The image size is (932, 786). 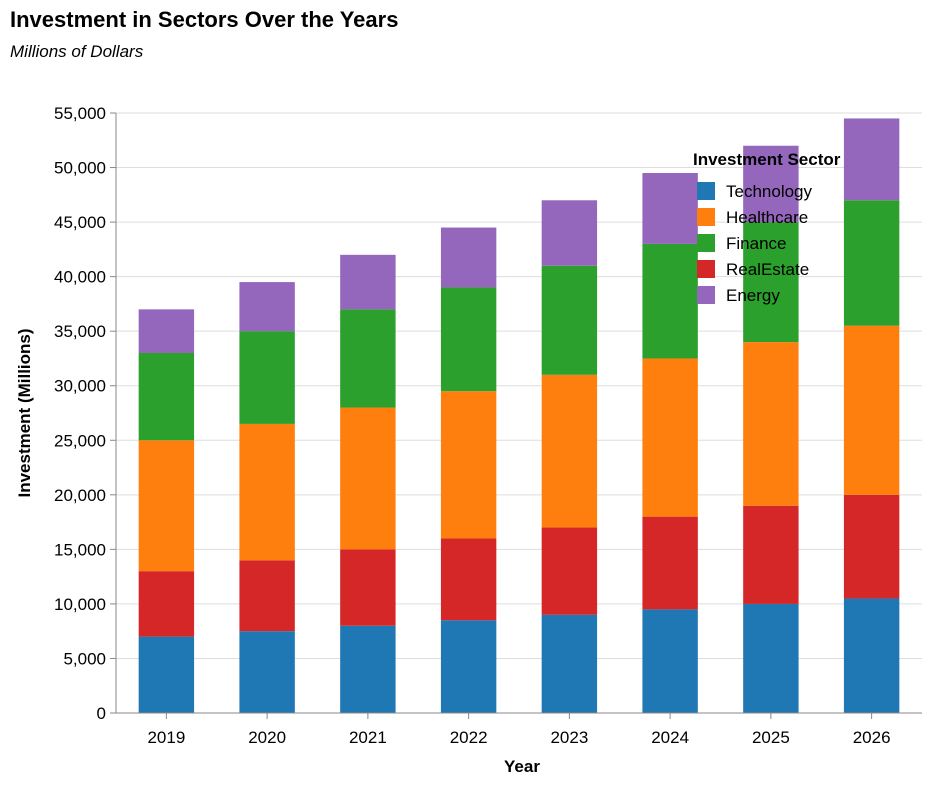 I want to click on legend-title: Investment Sector, so click(x=767, y=159).